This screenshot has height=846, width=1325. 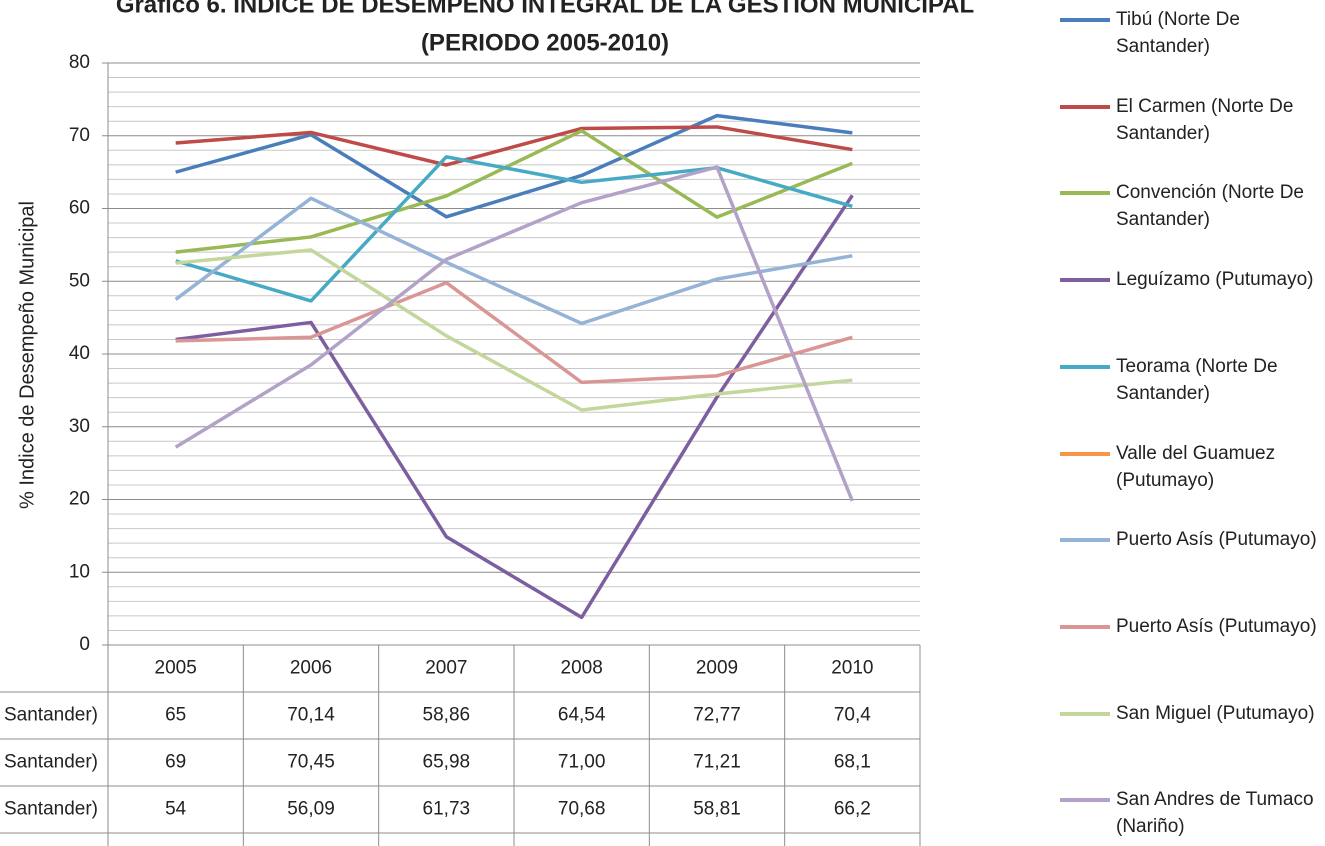 I want to click on table-cell: 70,68, so click(x=582, y=809).